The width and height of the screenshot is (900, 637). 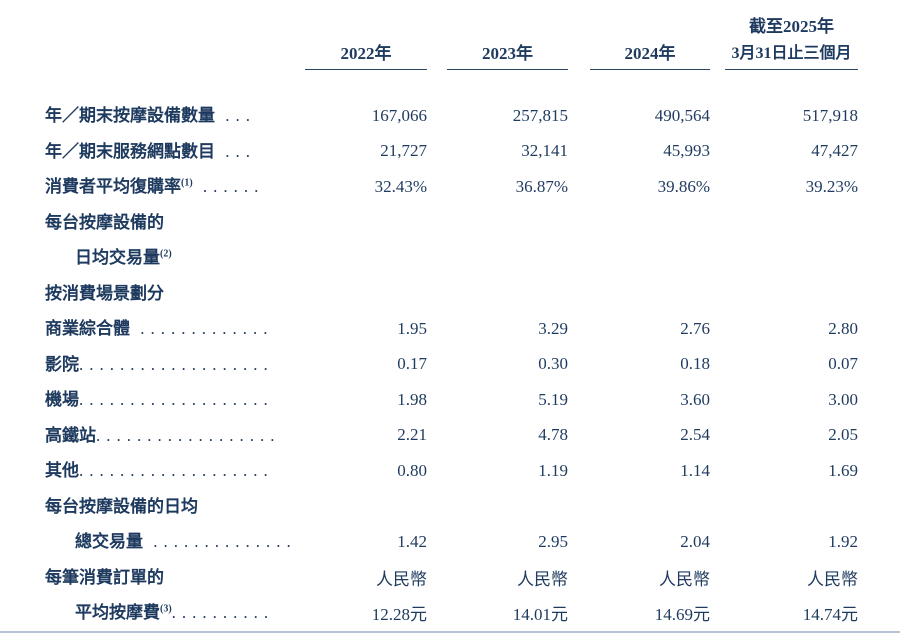 I want to click on value-cell: 32.43%, so click(x=400, y=186).